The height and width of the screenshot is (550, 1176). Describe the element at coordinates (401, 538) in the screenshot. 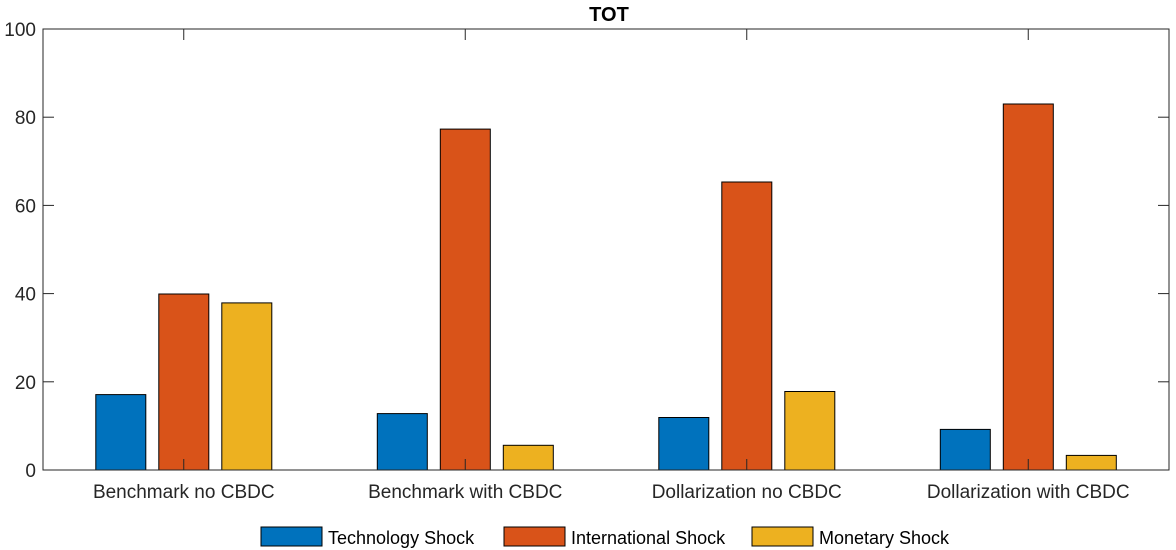

I see `legend-label-technology: Technology Shock` at that location.